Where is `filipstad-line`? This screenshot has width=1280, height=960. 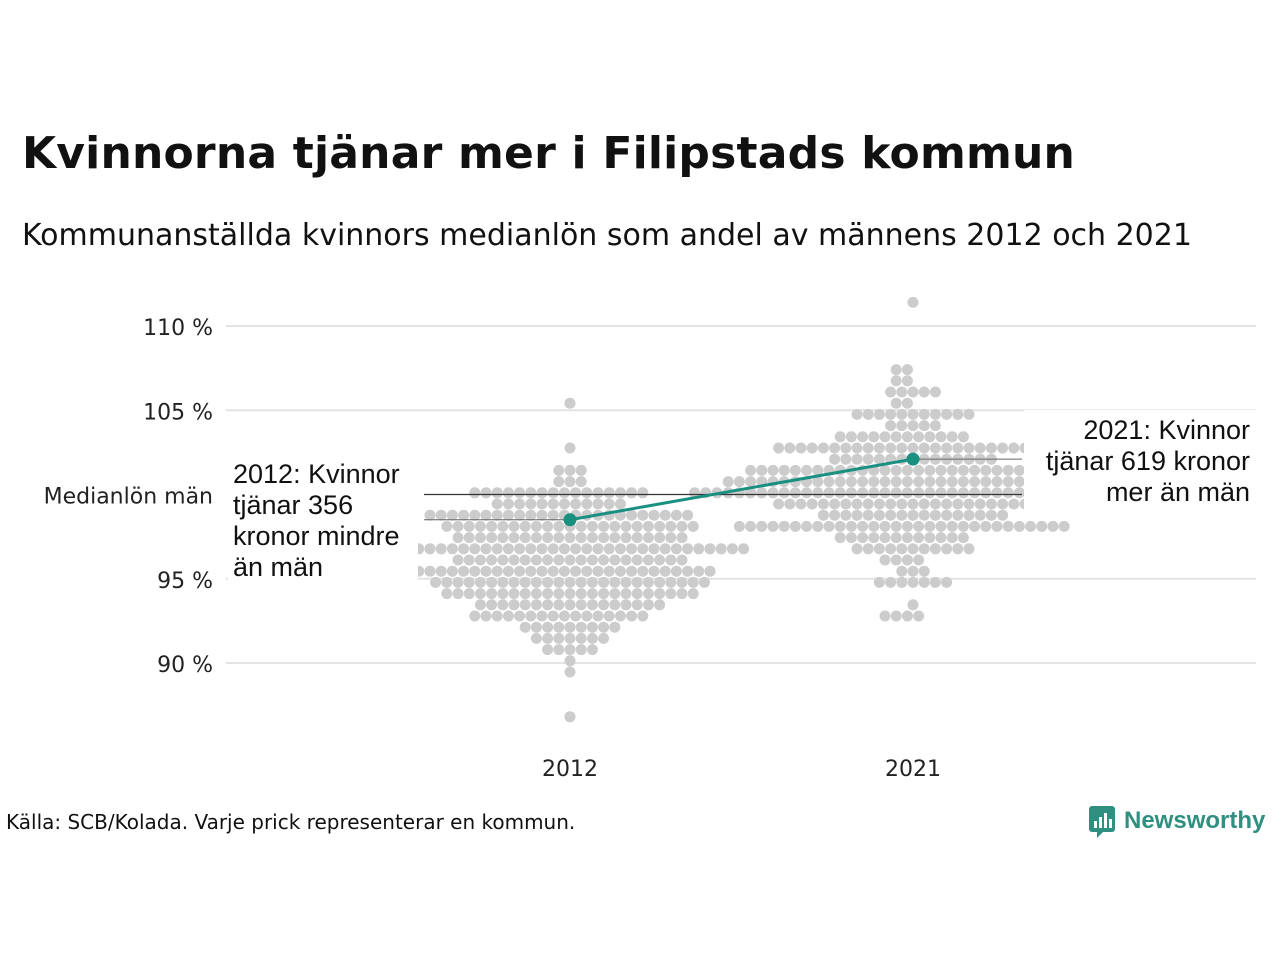
filipstad-line is located at coordinates (741, 489).